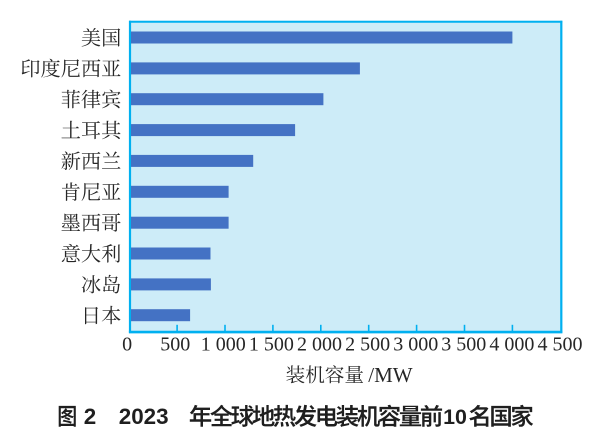 The image size is (606, 445). What do you see at coordinates (390, 375) in the screenshot?
I see `svg-text: /MW` at bounding box center [390, 375].